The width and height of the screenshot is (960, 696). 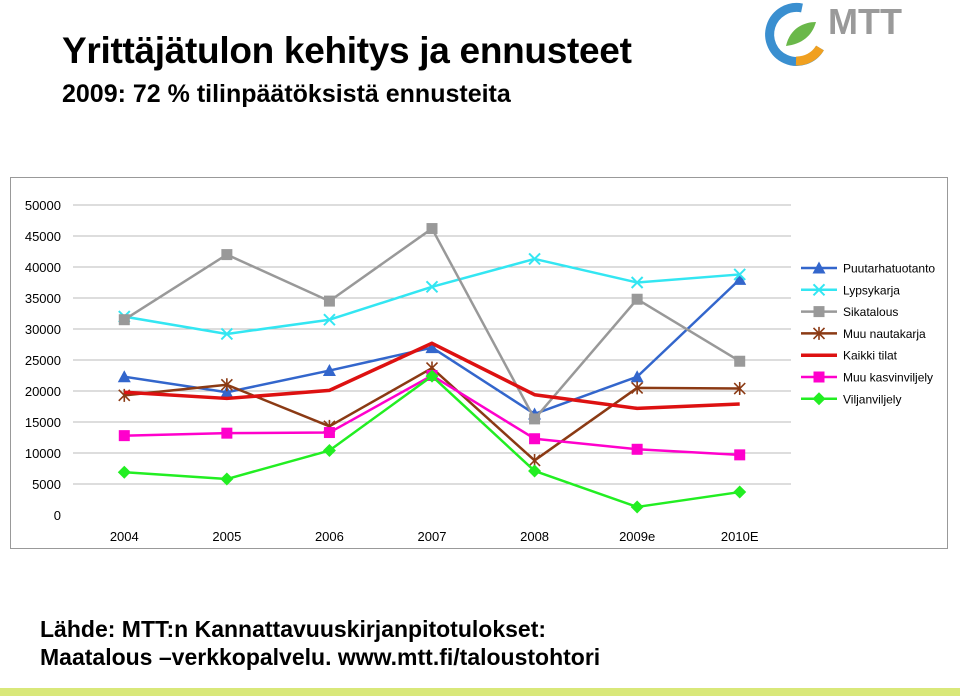 What do you see at coordinates (347, 50) in the screenshot?
I see `page-title: Yrittäjätulon kehitys ja ennusteet` at bounding box center [347, 50].